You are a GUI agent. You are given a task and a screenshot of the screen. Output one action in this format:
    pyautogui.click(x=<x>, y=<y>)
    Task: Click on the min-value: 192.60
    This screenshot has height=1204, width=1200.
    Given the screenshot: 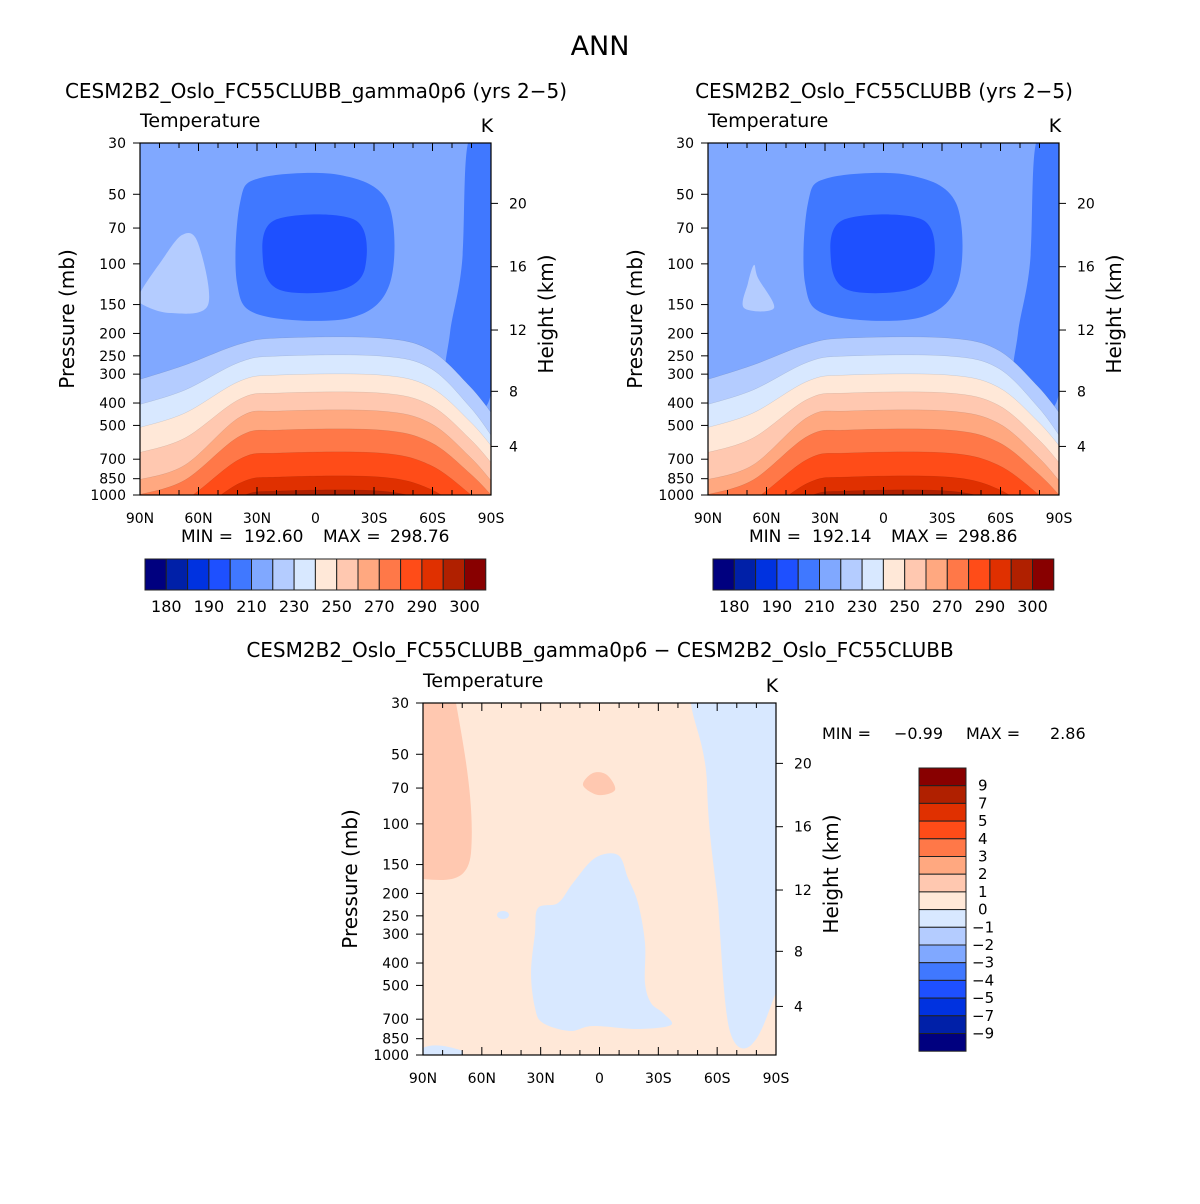 What is the action you would take?
    pyautogui.click(x=273, y=537)
    